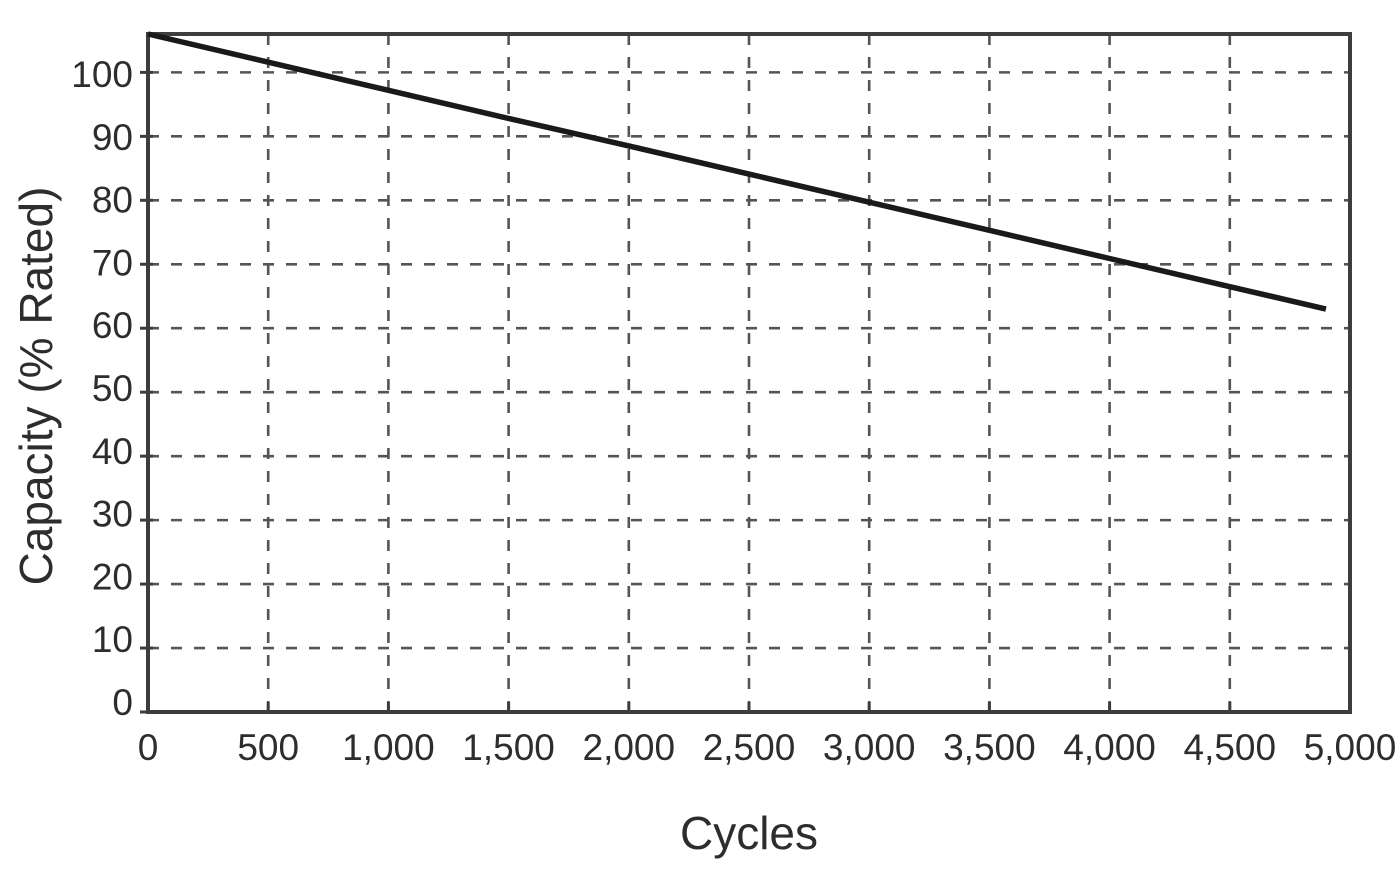 The width and height of the screenshot is (1395, 882). Describe the element at coordinates (102, 74) in the screenshot. I see `y-tick-label: 100` at that location.